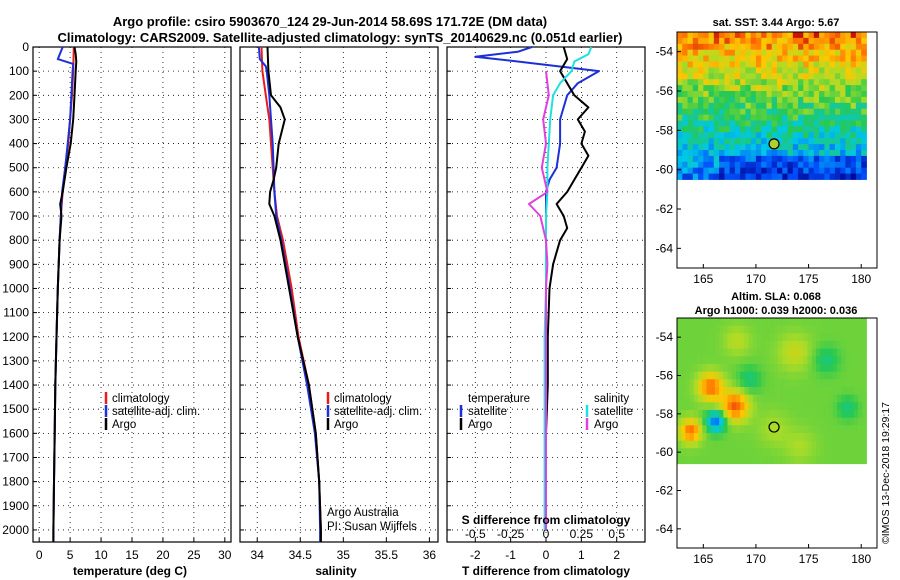  What do you see at coordinates (809, 279) in the screenshot?
I see `map-x-tick-label: 175` at bounding box center [809, 279].